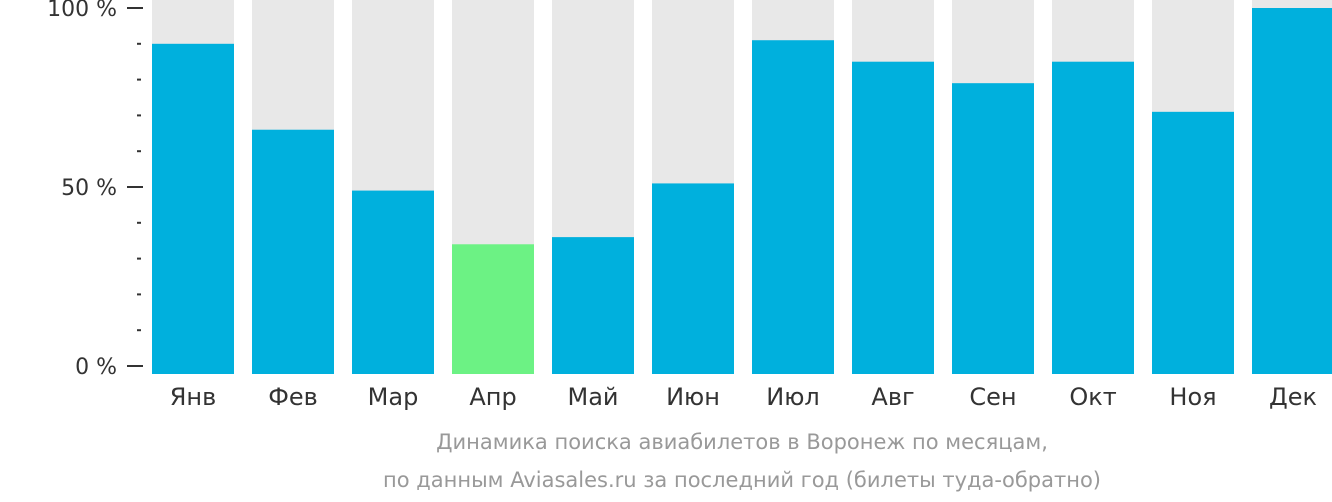  What do you see at coordinates (992, 397) in the screenshot?
I see `x-tick-label: Сен` at bounding box center [992, 397].